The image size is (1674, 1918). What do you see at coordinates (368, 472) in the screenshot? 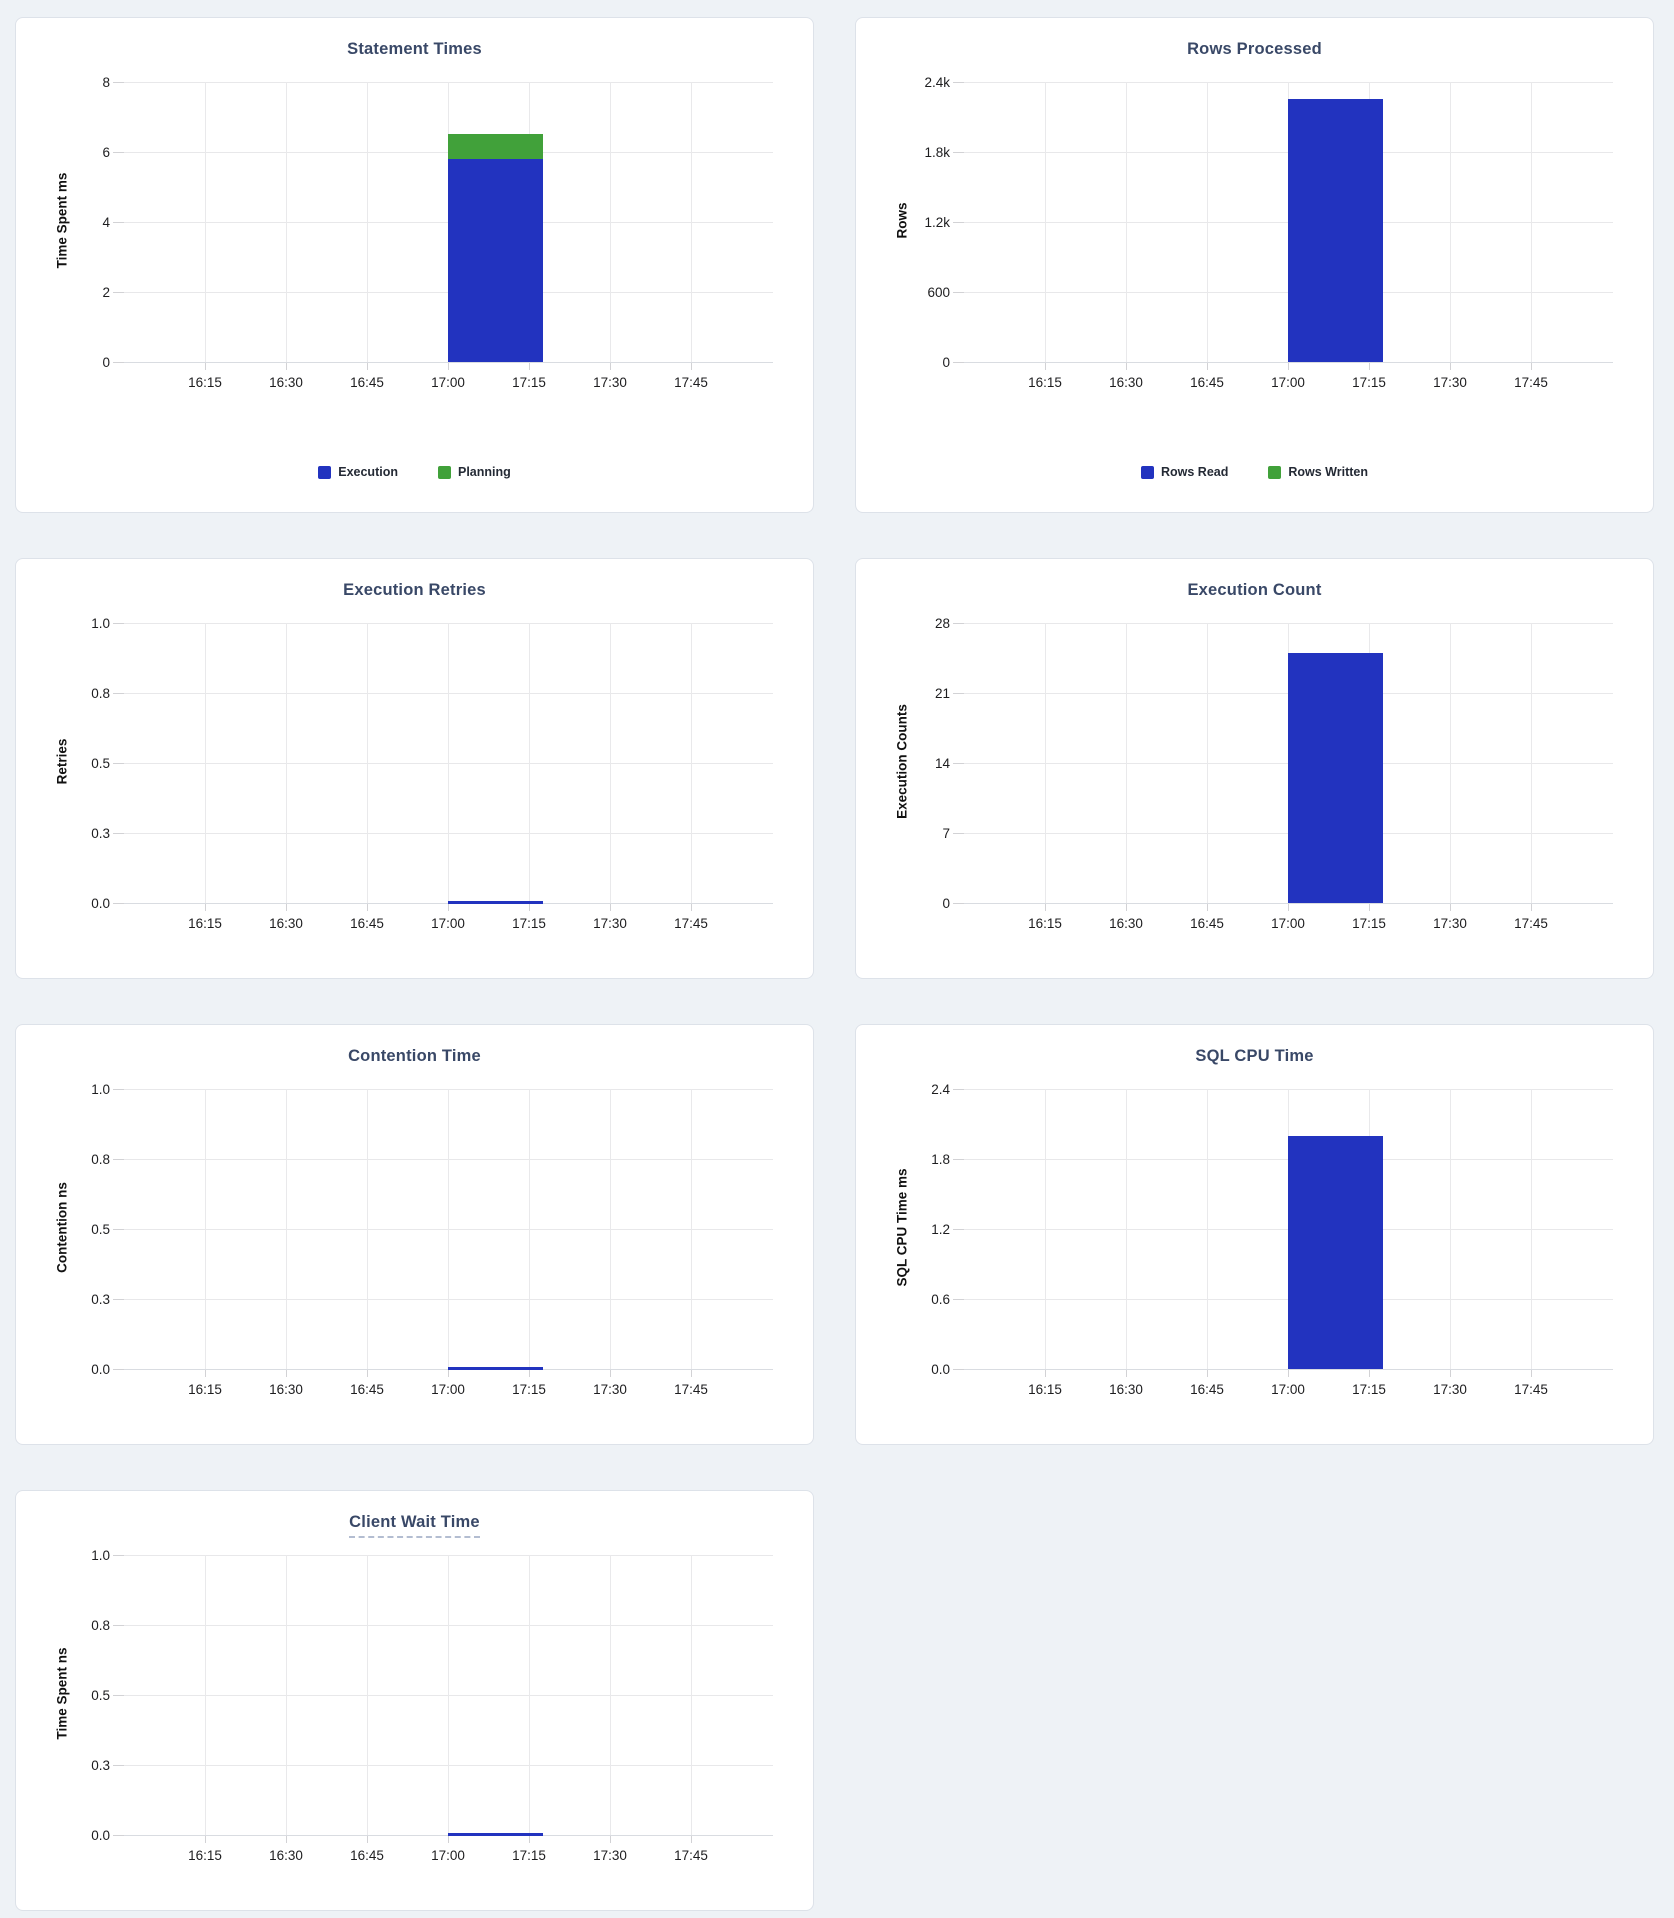
I see `legend-label: Execution` at bounding box center [368, 472].